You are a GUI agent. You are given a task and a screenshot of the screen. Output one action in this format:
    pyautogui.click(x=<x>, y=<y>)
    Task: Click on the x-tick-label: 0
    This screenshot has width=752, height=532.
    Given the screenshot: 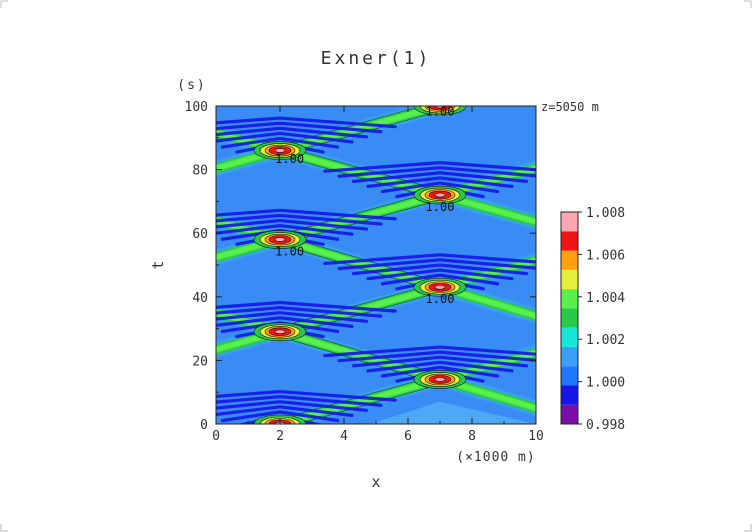 What is the action you would take?
    pyautogui.click(x=216, y=436)
    